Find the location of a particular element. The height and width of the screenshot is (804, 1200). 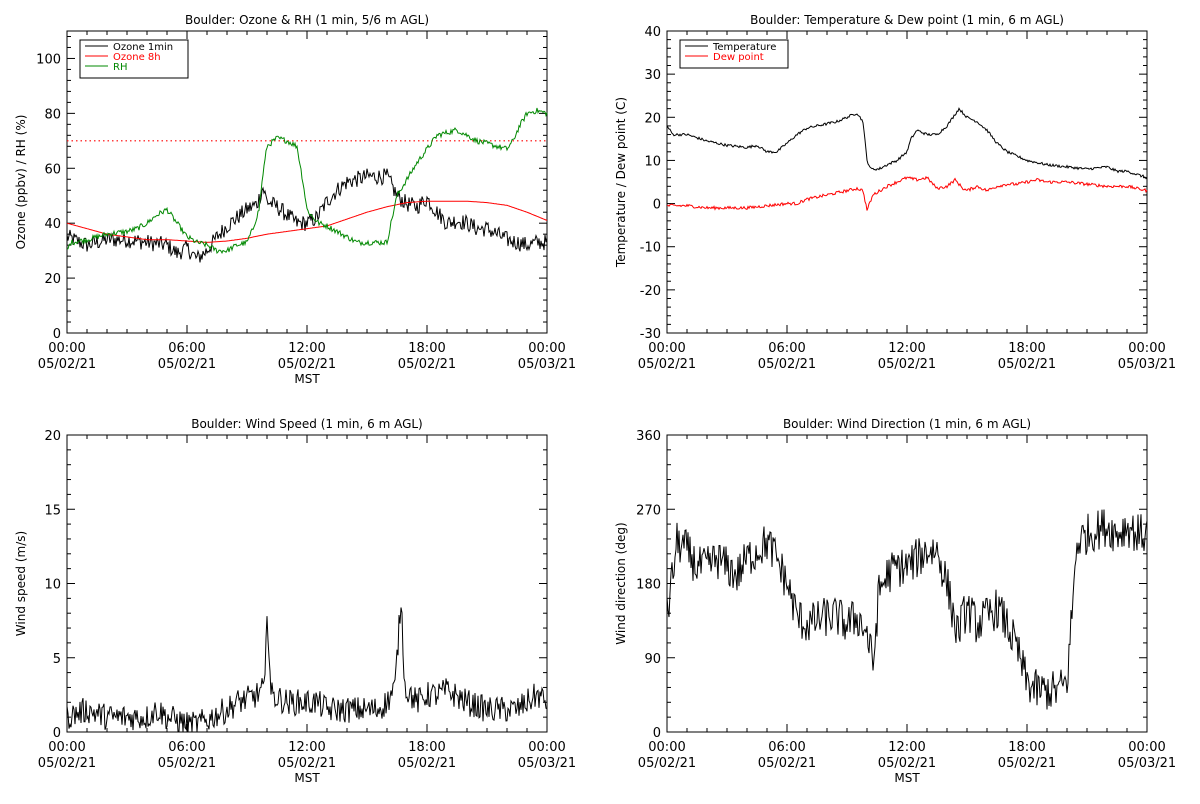

y-tick-label: 5 is located at coordinates (57, 659).